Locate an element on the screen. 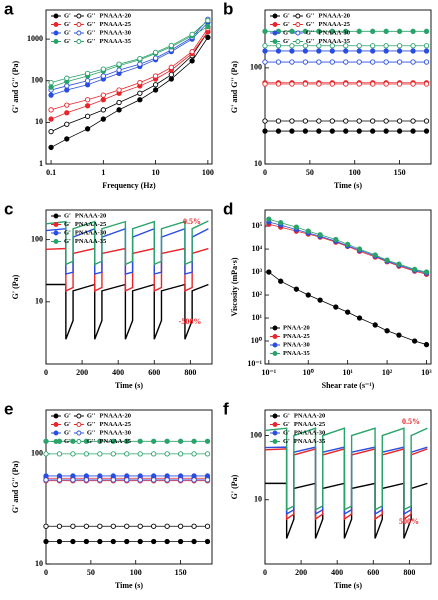 The height and width of the screenshot is (600, 438). y-axis-title: G' and G'' (Pa) is located at coordinates (15, 487).